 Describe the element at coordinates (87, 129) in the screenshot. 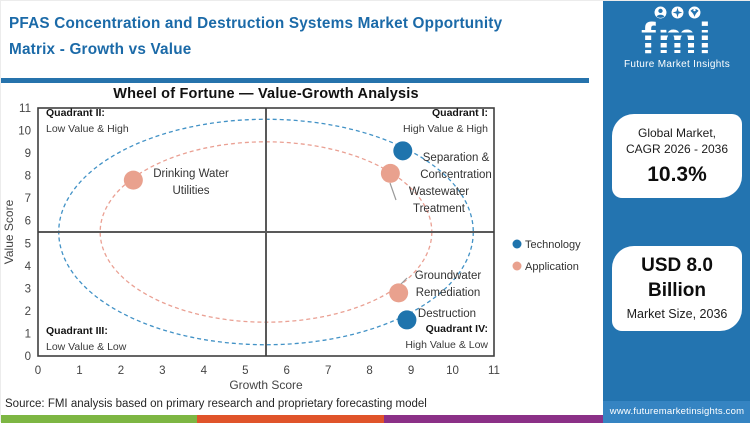

I see `quadrant-desc-q2: Low Value & High` at that location.